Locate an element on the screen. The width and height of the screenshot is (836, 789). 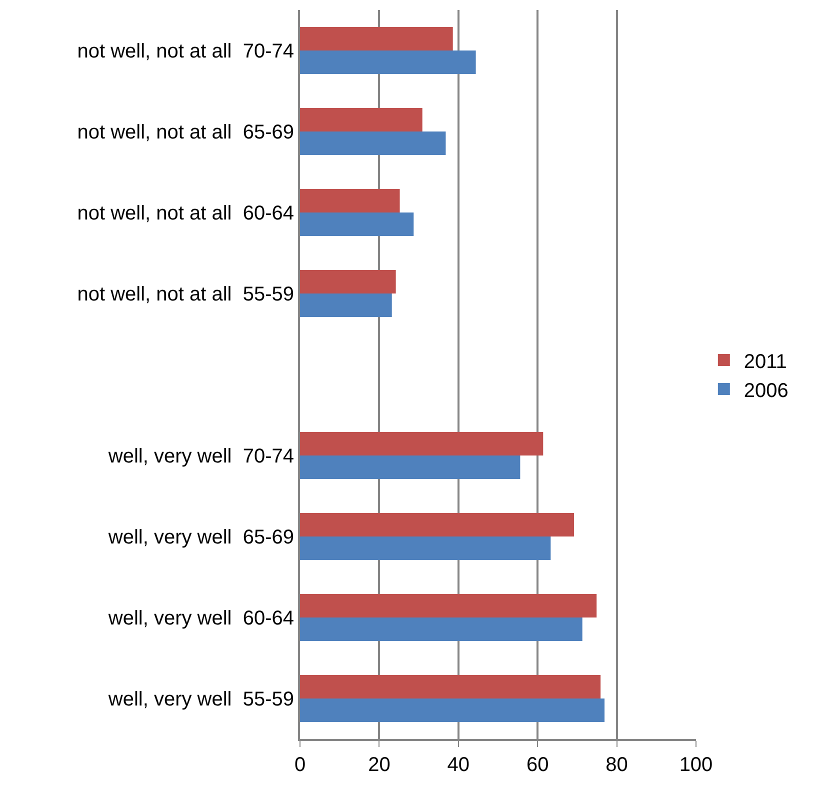
x-tick-label: 40 is located at coordinates (458, 765).